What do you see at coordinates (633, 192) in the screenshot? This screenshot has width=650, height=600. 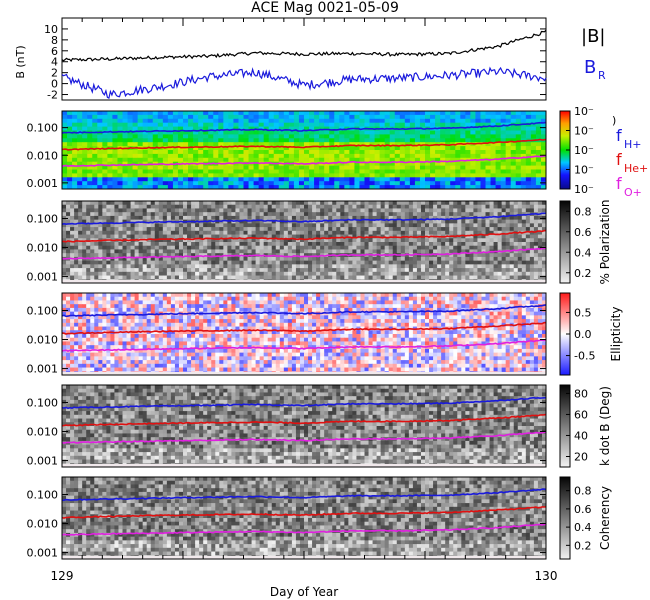 I see `legend-fo-sub: O+` at bounding box center [633, 192].